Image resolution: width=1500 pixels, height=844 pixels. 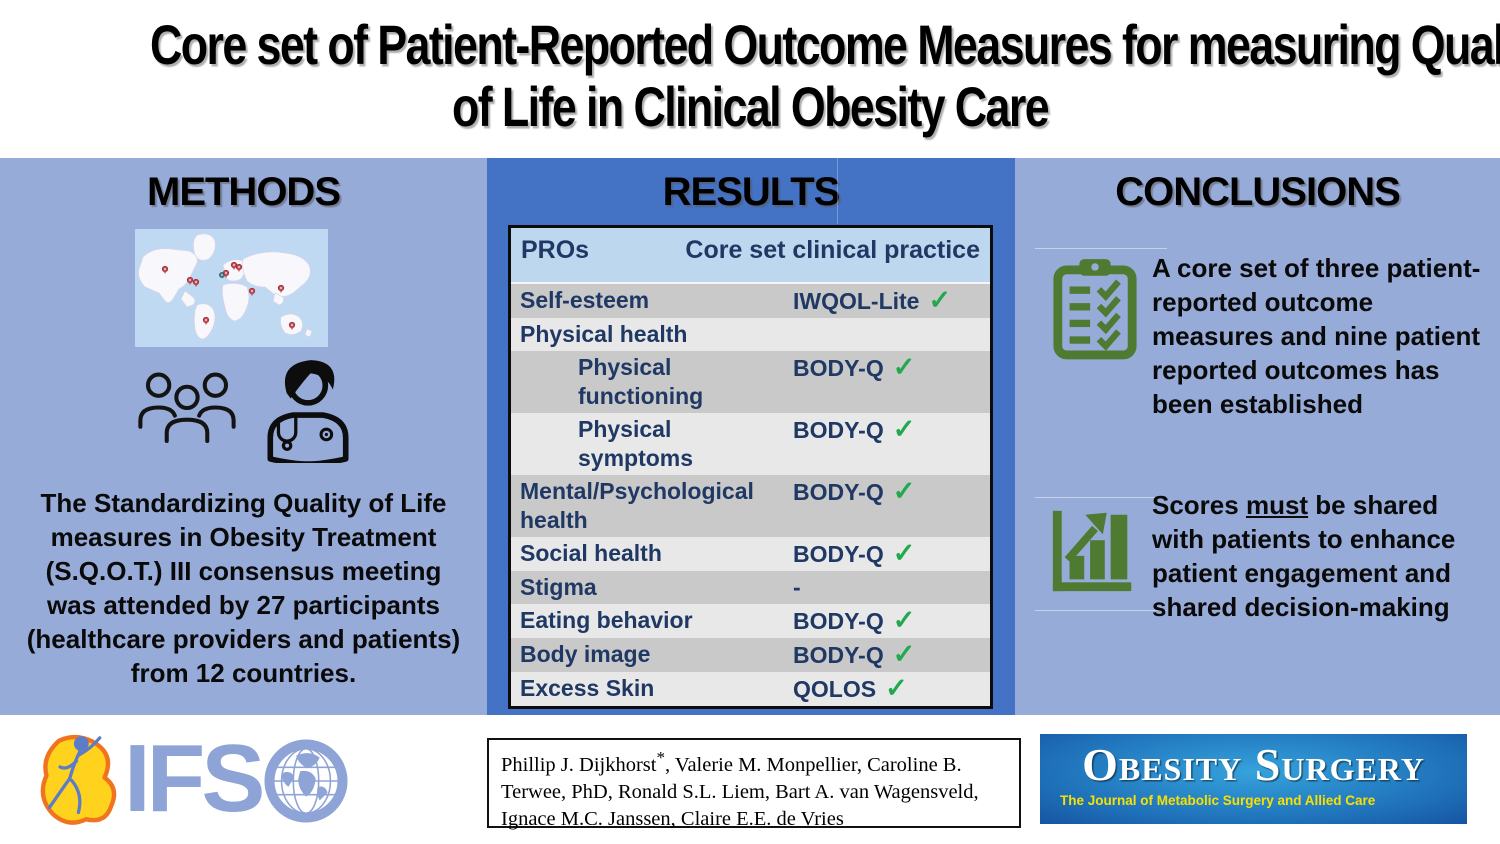 I want to click on ifso-figure-icon, so click(x=78, y=779).